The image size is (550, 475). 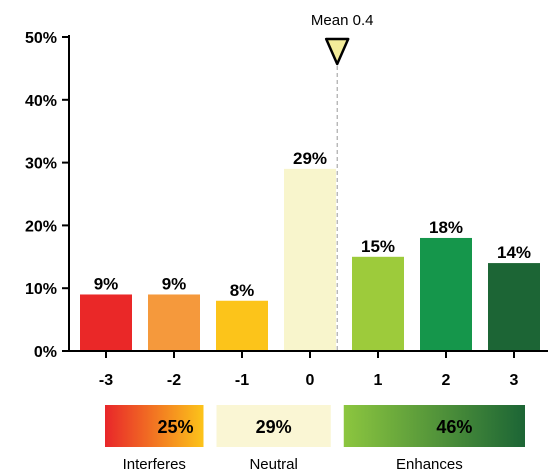 What do you see at coordinates (337, 51) in the screenshot?
I see `mean-triangle-icon` at bounding box center [337, 51].